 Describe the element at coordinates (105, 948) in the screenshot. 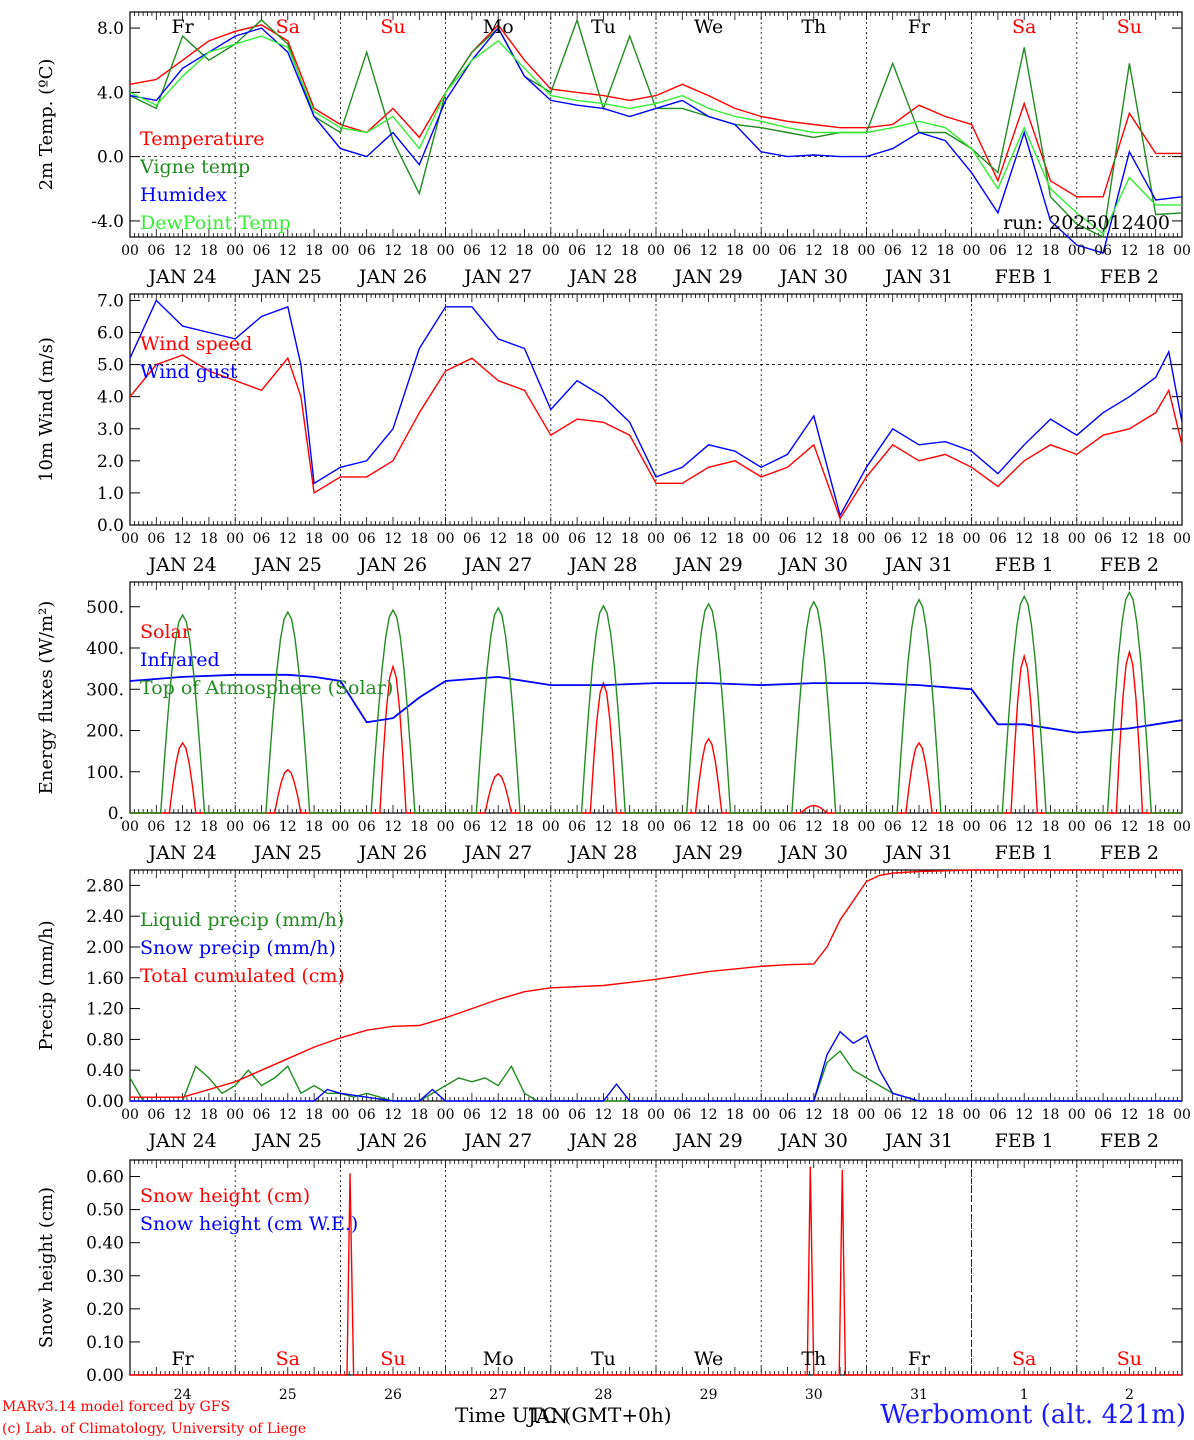

I see `y-tick-label: 2.00` at that location.